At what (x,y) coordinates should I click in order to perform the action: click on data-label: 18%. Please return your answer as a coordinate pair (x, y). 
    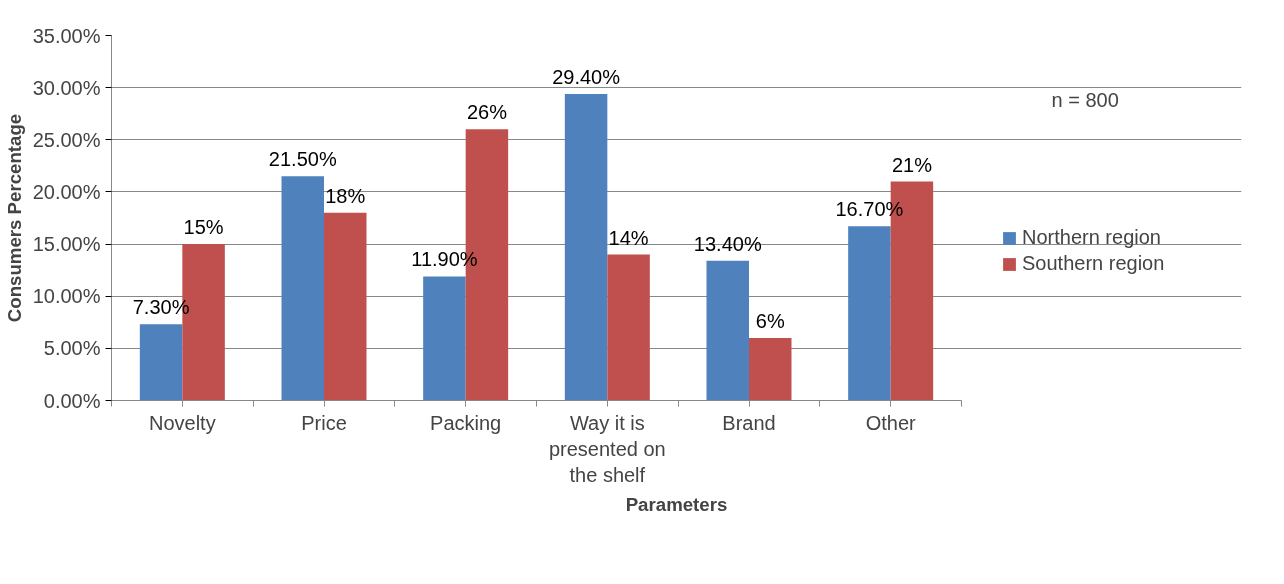
    Looking at the image, I should click on (345, 195).